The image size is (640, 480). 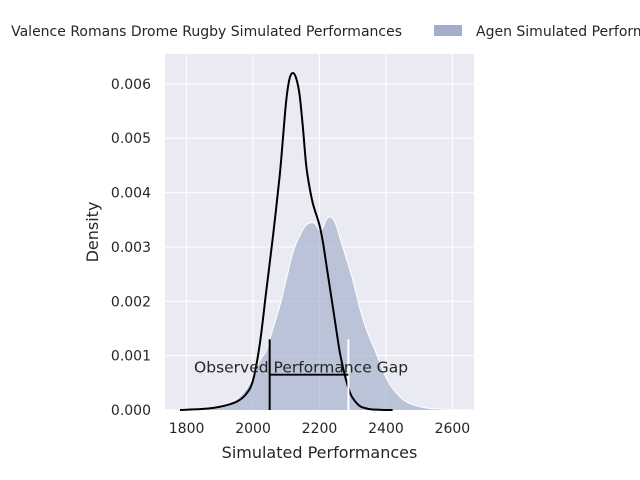 What do you see at coordinates (301, 368) in the screenshot?
I see `gap-annotation-label: Observed Performance Gap` at bounding box center [301, 368].